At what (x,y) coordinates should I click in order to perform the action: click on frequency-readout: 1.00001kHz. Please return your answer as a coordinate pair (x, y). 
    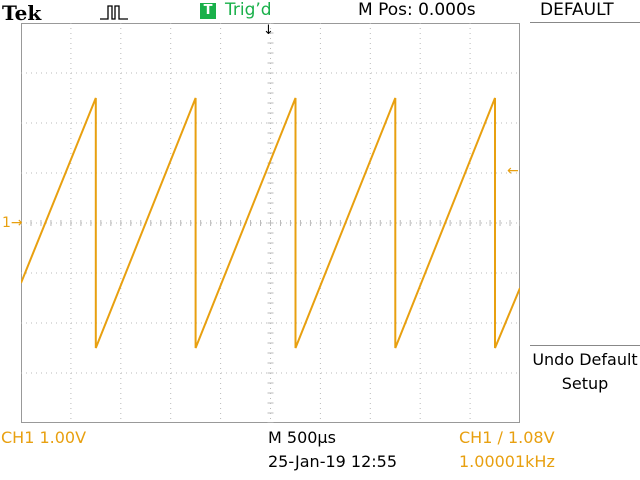
    Looking at the image, I should click on (507, 461).